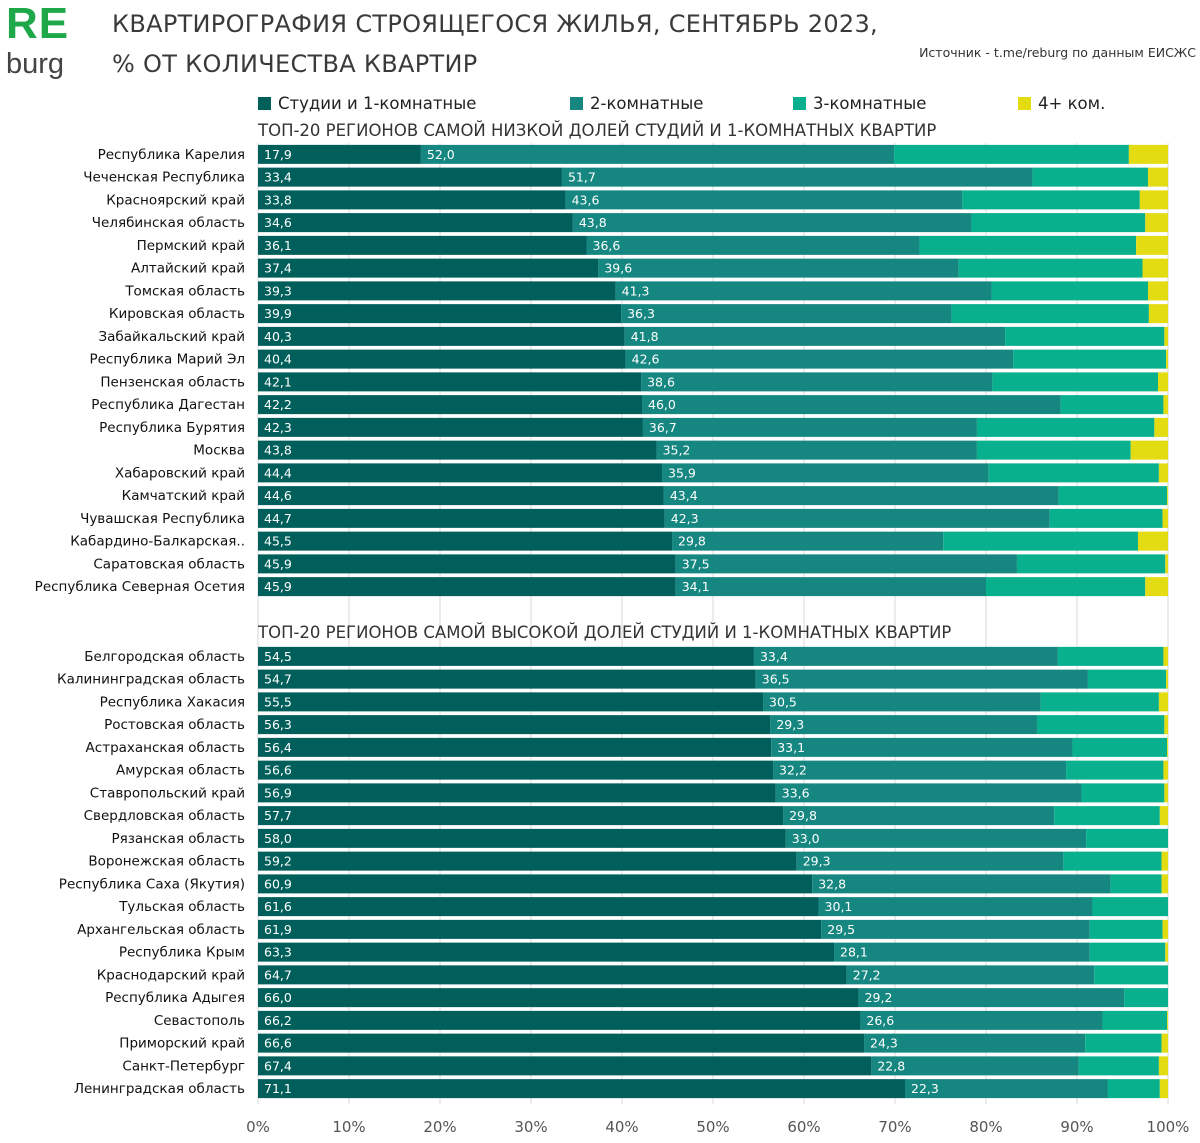 The image size is (1200, 1143). What do you see at coordinates (181, 907) in the screenshot?
I see `category-label: Тульская область` at bounding box center [181, 907].